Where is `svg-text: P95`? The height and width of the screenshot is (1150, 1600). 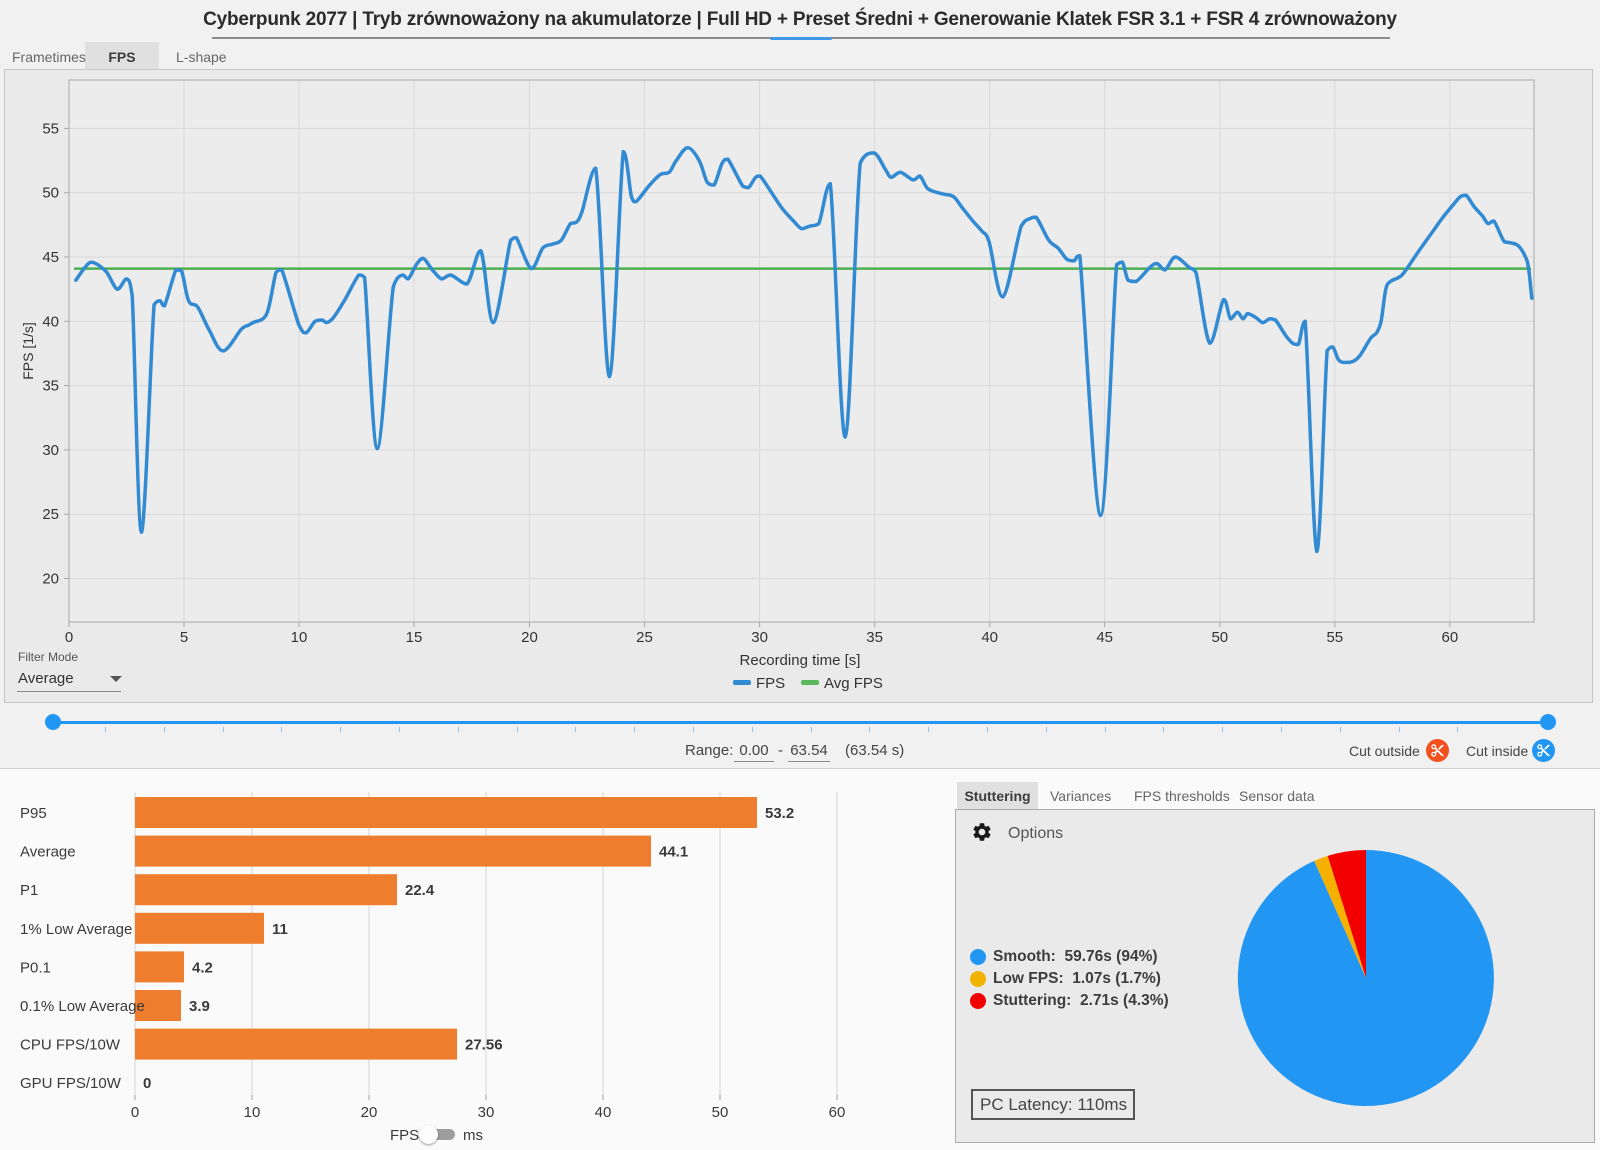
svg-text: P95 is located at coordinates (33, 813).